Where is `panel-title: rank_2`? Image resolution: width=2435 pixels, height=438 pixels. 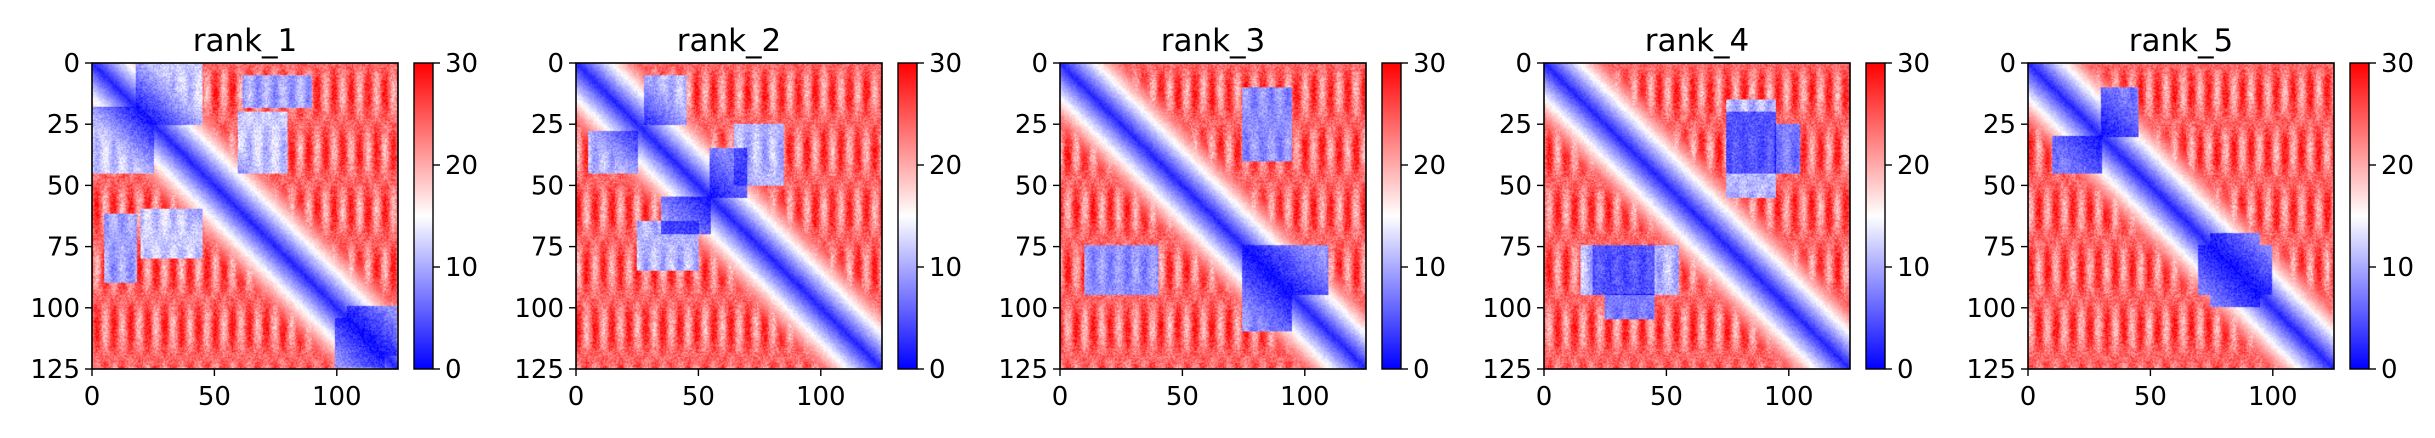 panel-title: rank_2 is located at coordinates (729, 41).